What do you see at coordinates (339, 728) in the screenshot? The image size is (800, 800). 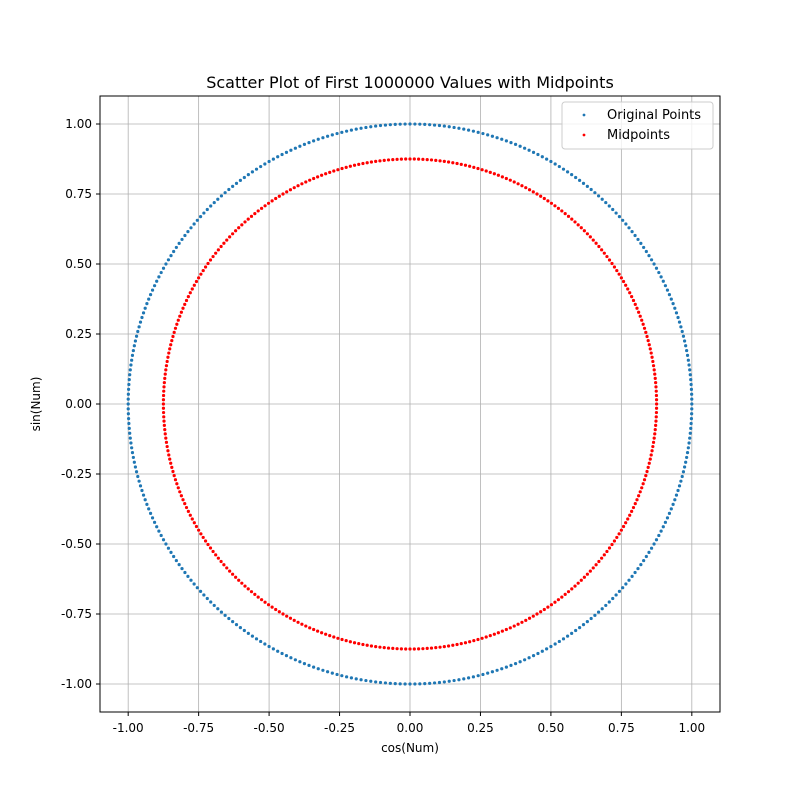 I see `x-tick-label: -0.25` at bounding box center [339, 728].